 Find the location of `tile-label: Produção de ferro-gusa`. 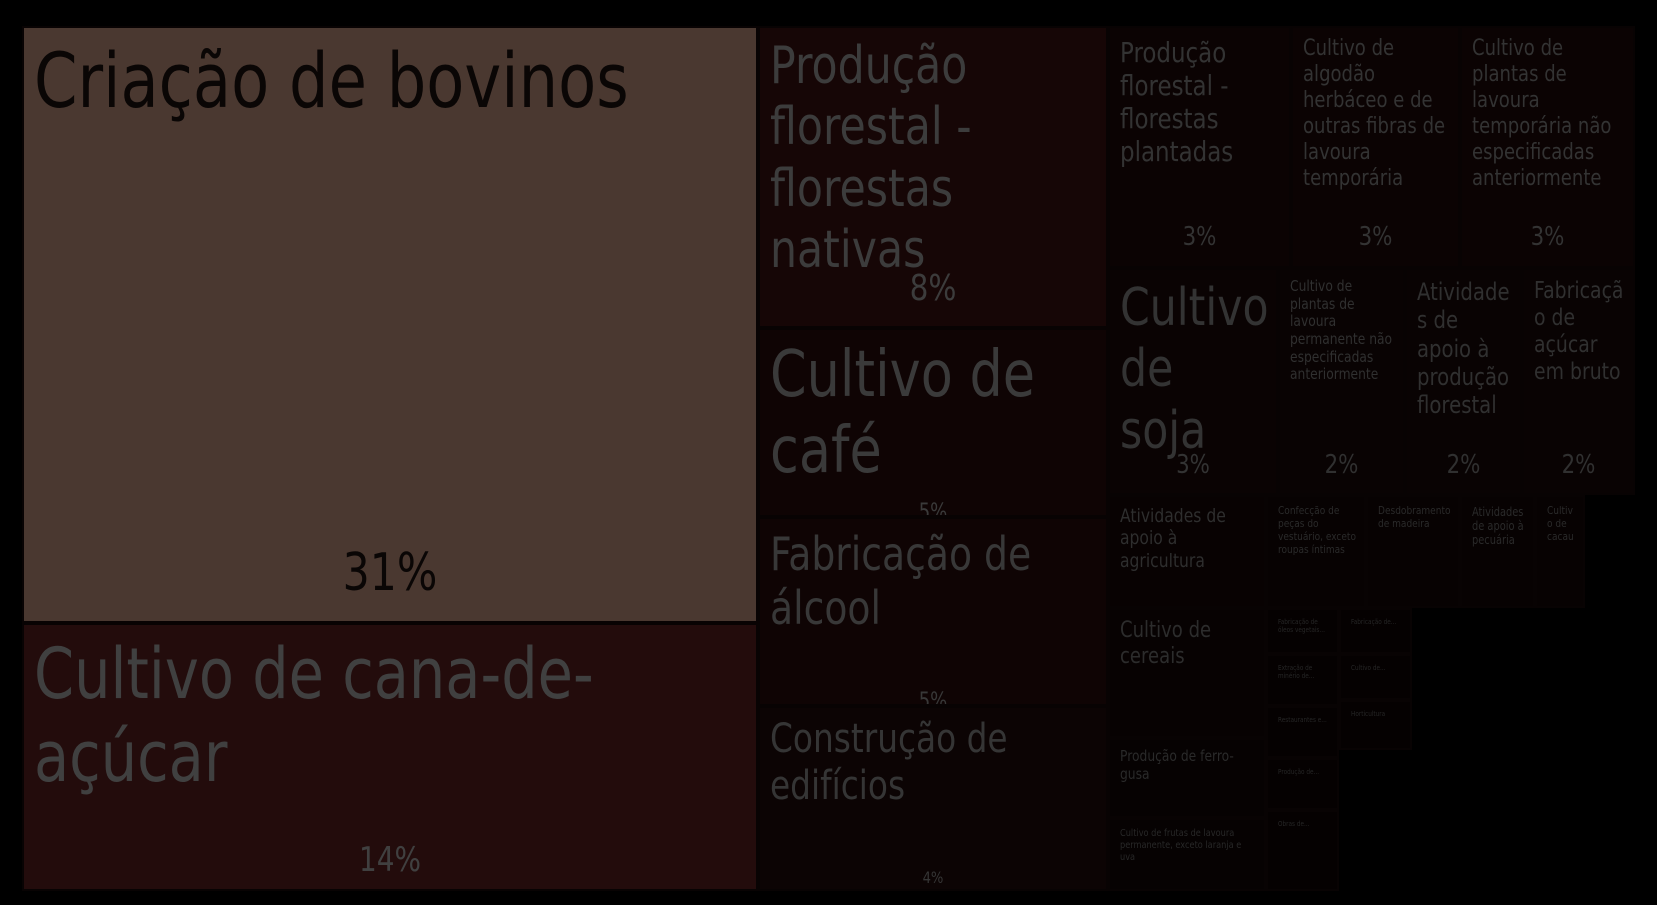

tile-label: Produção de ferro-gusa is located at coordinates (1177, 765).